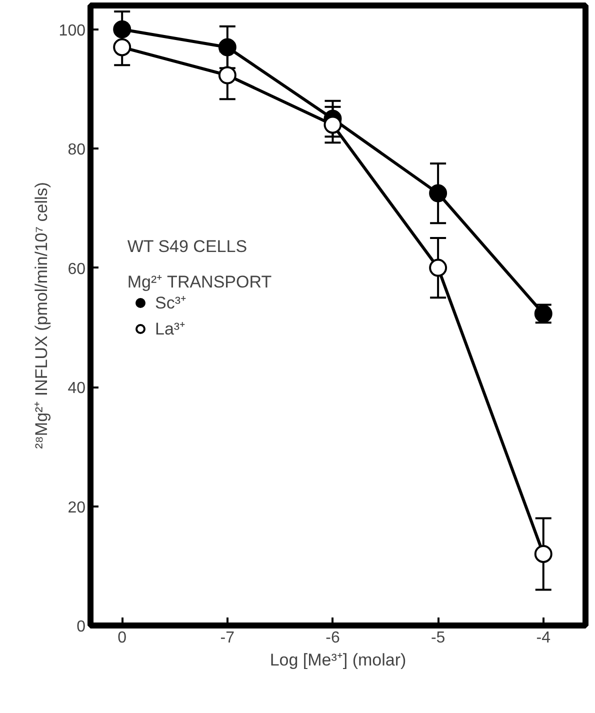 Image resolution: width=595 pixels, height=713 pixels. What do you see at coordinates (77, 507) in the screenshot?
I see `y-tick-label: 20` at bounding box center [77, 507].